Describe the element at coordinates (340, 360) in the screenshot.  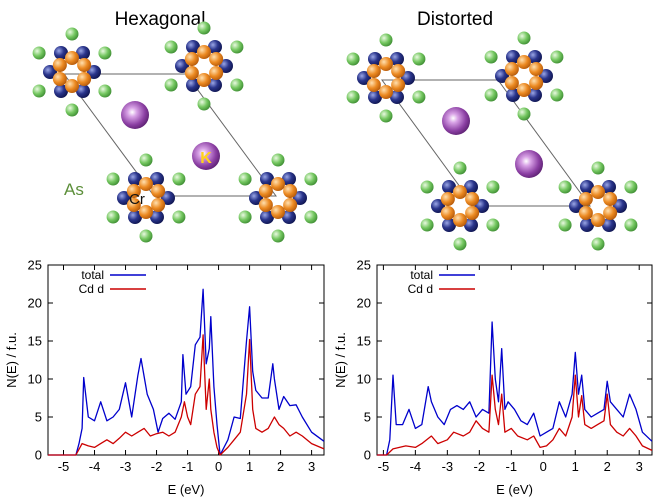
I see `y-axis-label: N(E) / f.u.` at that location.